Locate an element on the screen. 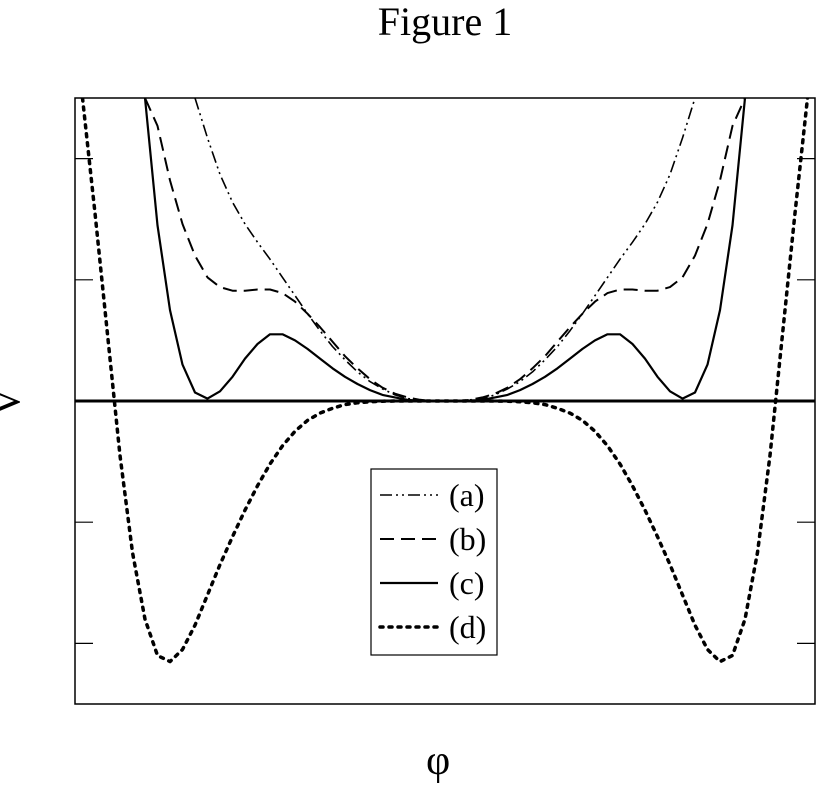 The image size is (817, 790). legend: (a) (b) (c) (d) is located at coordinates (434, 562).